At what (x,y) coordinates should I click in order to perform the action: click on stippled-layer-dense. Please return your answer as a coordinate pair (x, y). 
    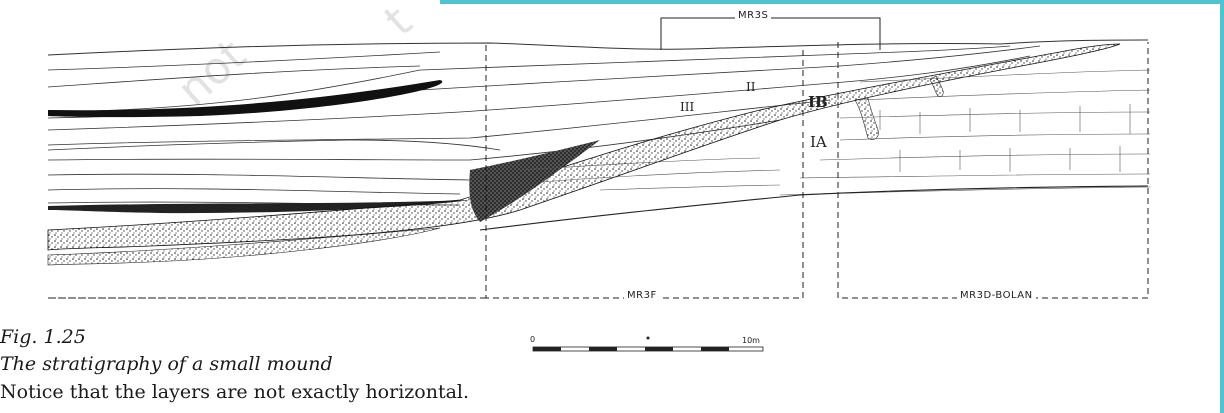
    Looking at the image, I should click on (534, 181).